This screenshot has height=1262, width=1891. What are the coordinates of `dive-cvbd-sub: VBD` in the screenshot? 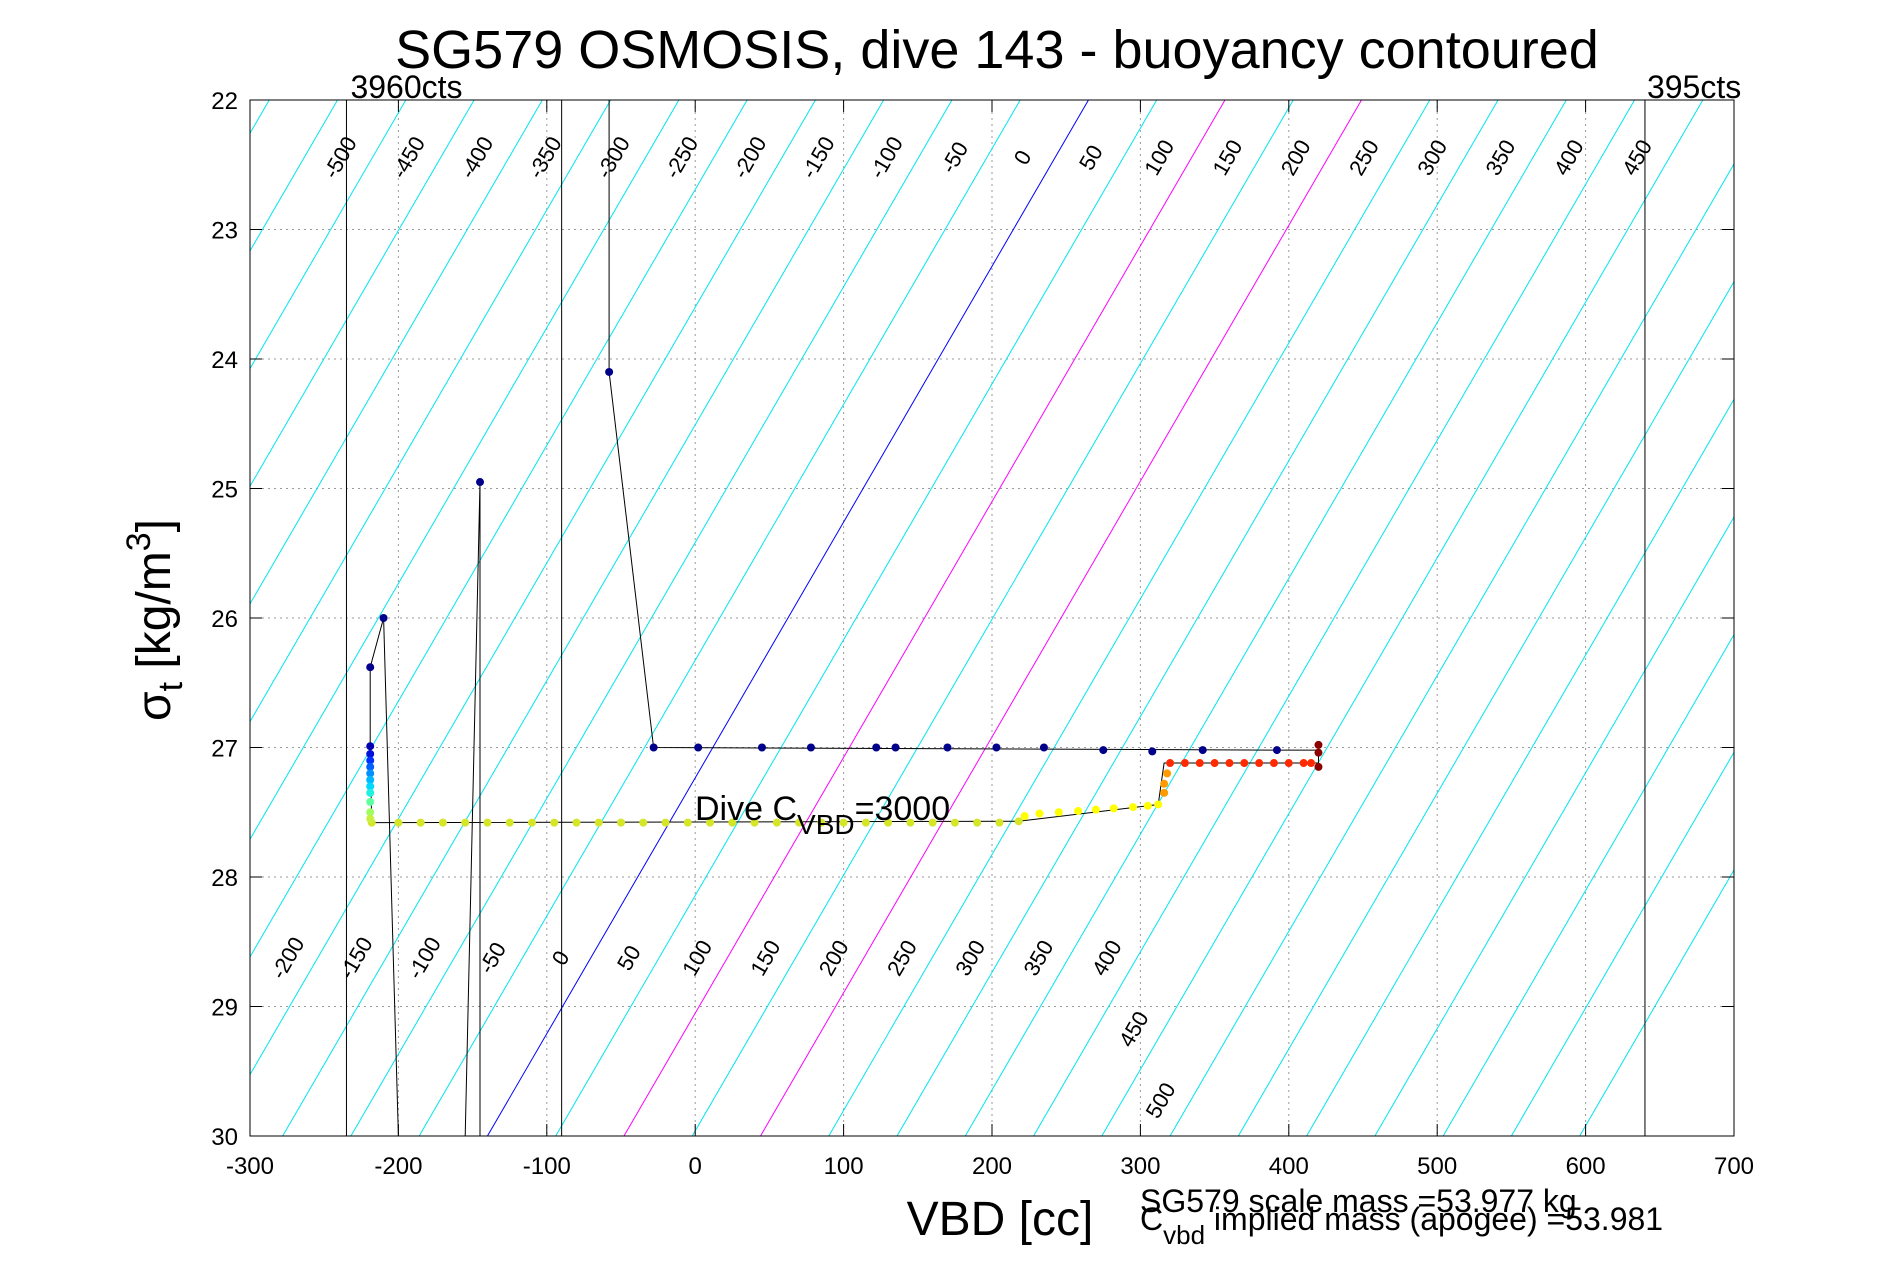 It's located at (826, 824).